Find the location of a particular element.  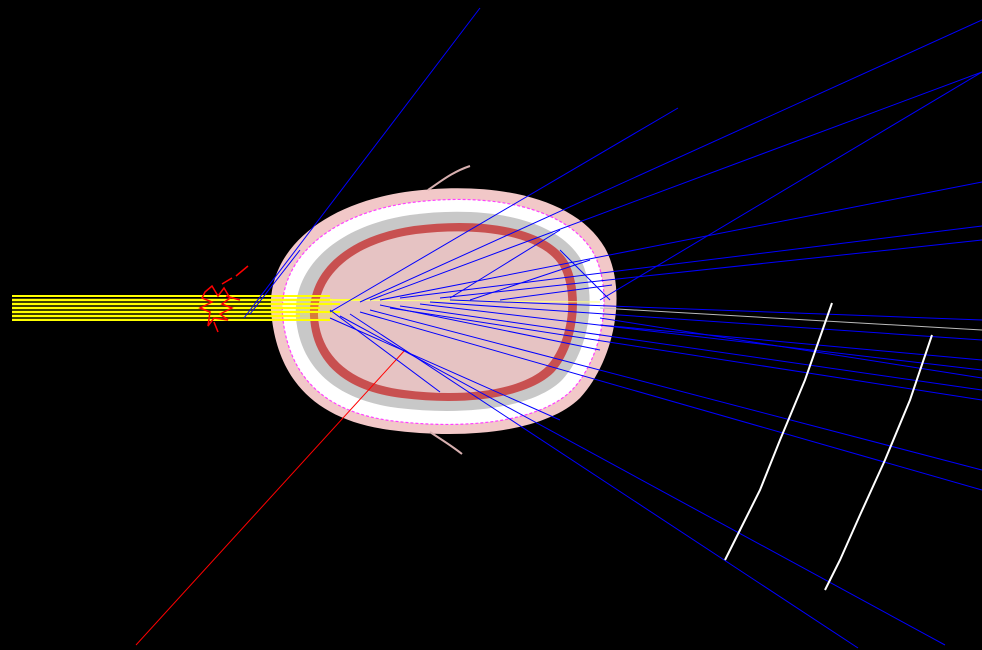

incident-beam is located at coordinates (306, 308).